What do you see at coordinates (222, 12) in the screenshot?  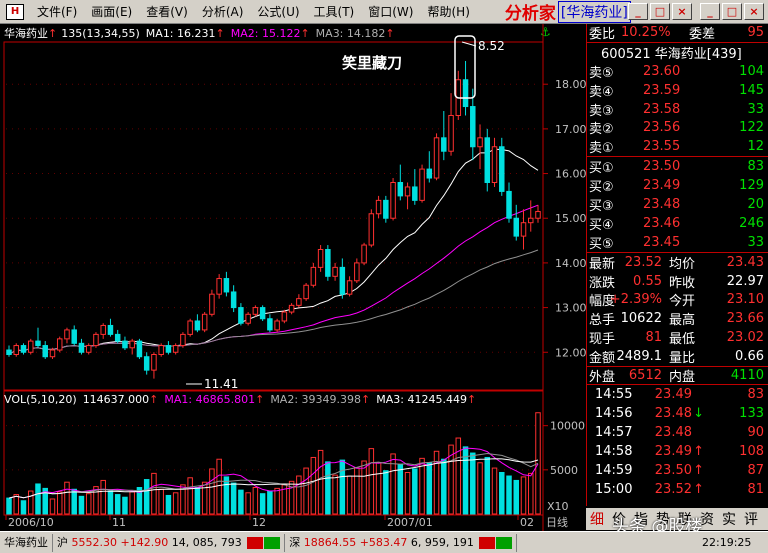 I see `menu-analysis: 分析(A)` at bounding box center [222, 12].